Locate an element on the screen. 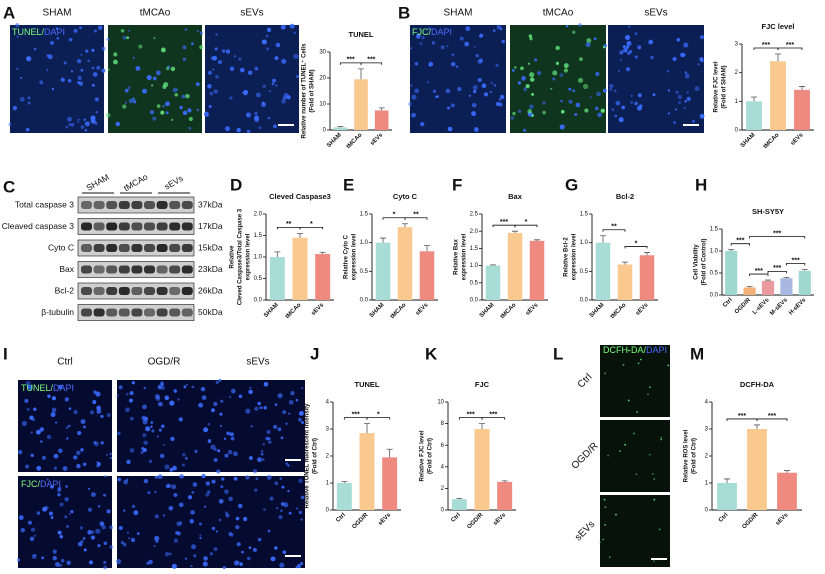 This screenshot has width=825, height=574. y-tick-label: 10 is located at coordinates (440, 403).